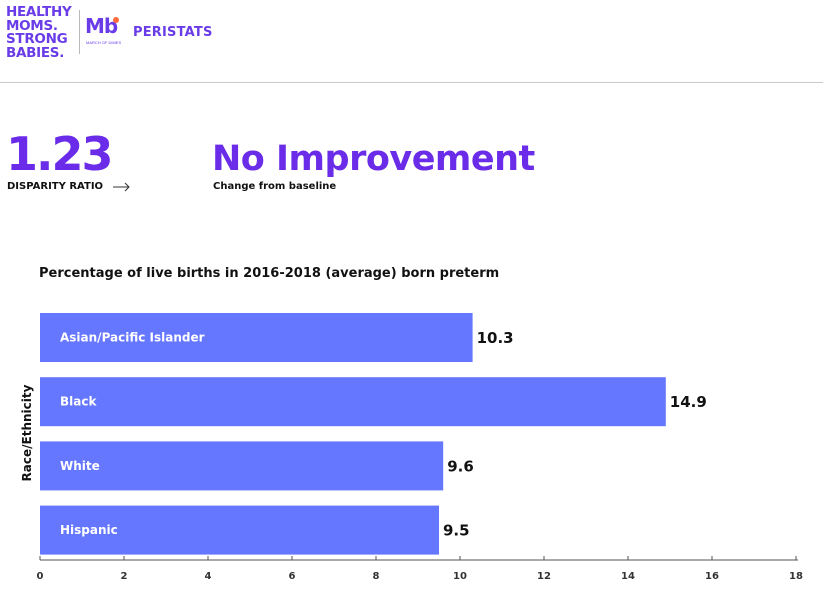 The image size is (823, 593). I want to click on logo-dot-icon, so click(116, 20).